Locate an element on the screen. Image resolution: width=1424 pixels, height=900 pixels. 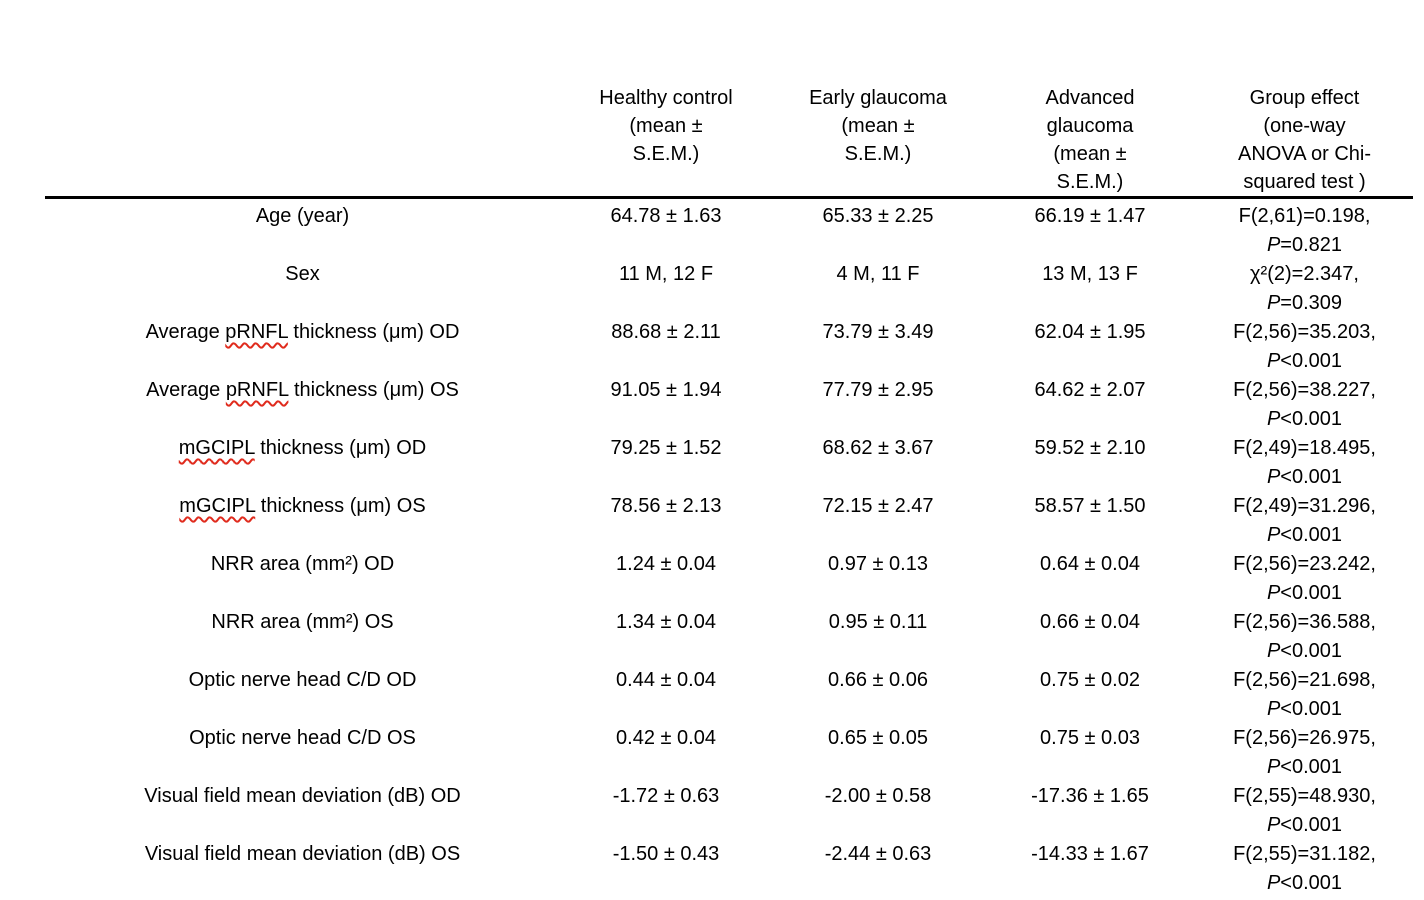
group-effect-cell: F(2,56)=26.975, P<0.001 is located at coordinates (1304, 752).